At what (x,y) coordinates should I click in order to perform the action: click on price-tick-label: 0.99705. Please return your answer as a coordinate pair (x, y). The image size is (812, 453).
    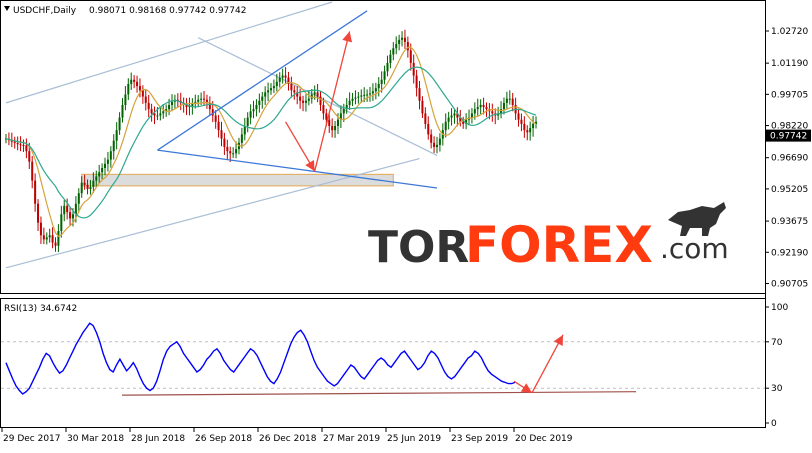
    Looking at the image, I should click on (789, 95).